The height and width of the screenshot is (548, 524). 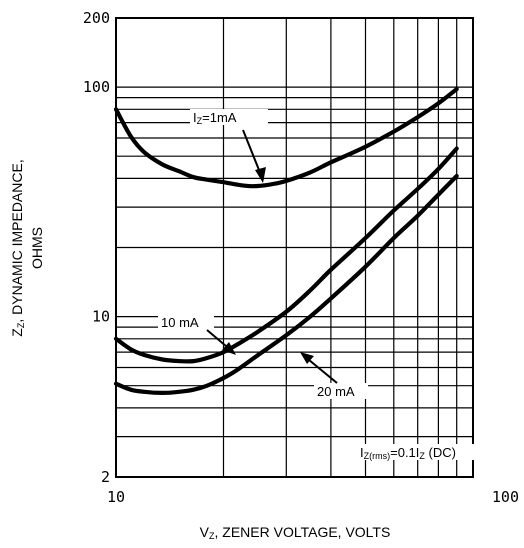 What do you see at coordinates (116, 497) in the screenshot?
I see `x-tick-label: 10` at bounding box center [116, 497].